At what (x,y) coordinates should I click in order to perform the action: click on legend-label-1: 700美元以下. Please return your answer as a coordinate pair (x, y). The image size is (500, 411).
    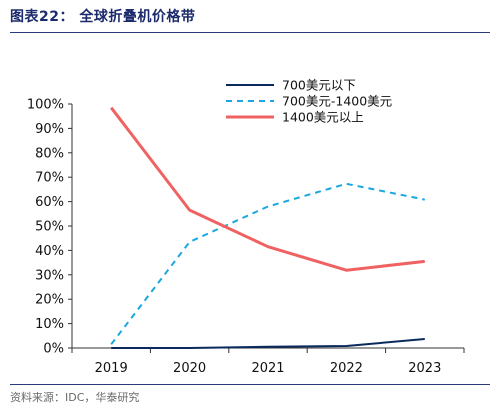
    Looking at the image, I should click on (319, 85).